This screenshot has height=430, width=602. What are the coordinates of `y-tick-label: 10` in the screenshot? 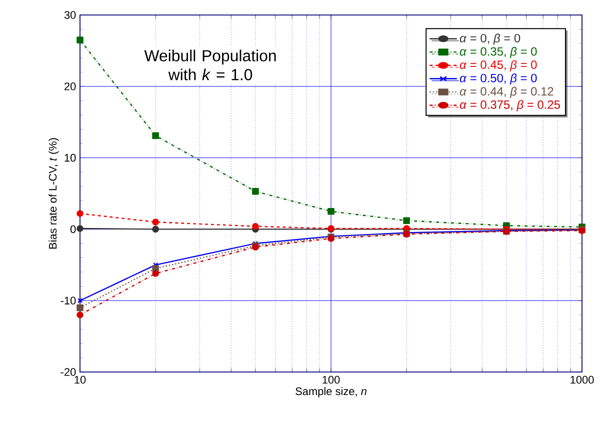 It's located at (70, 158).